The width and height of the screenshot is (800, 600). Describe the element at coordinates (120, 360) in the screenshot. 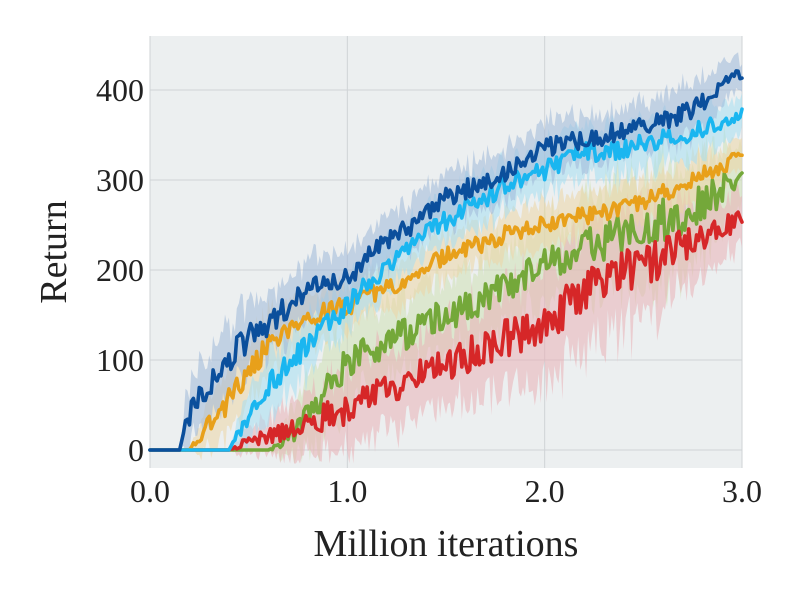

I see `y-tick-label: 100` at that location.